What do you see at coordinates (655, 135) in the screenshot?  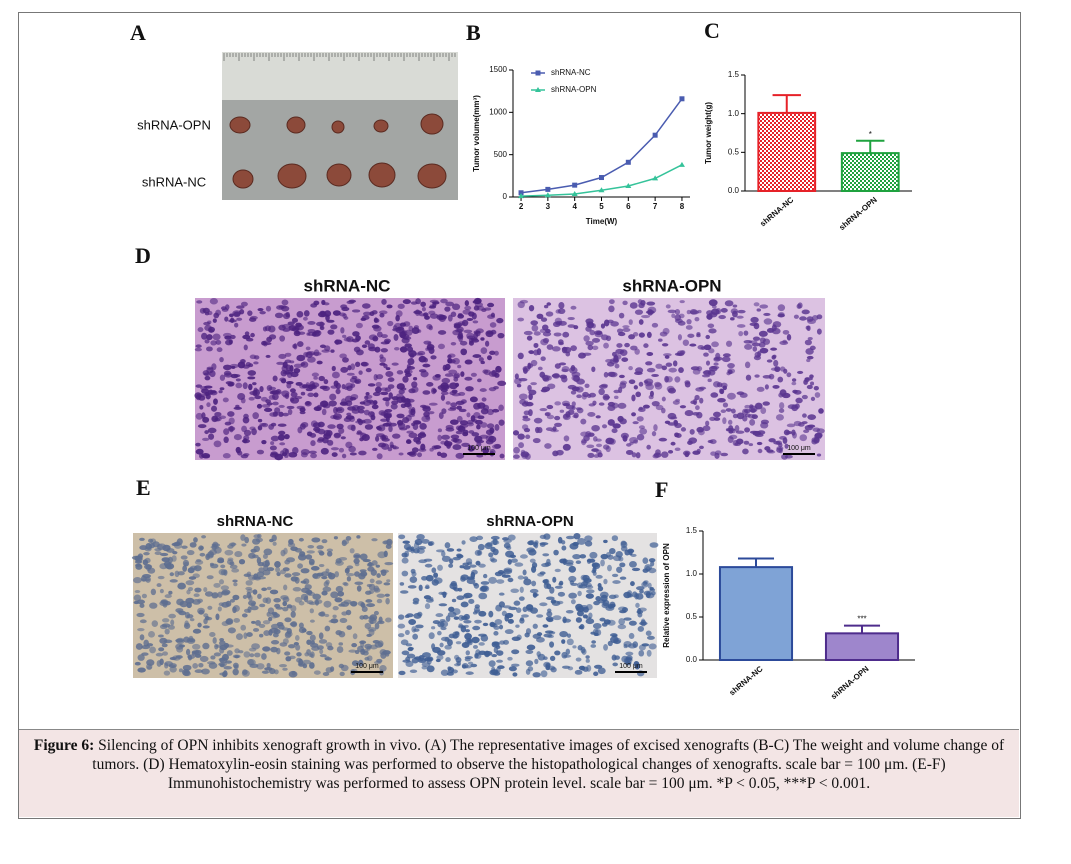 I see `marker` at bounding box center [655, 135].